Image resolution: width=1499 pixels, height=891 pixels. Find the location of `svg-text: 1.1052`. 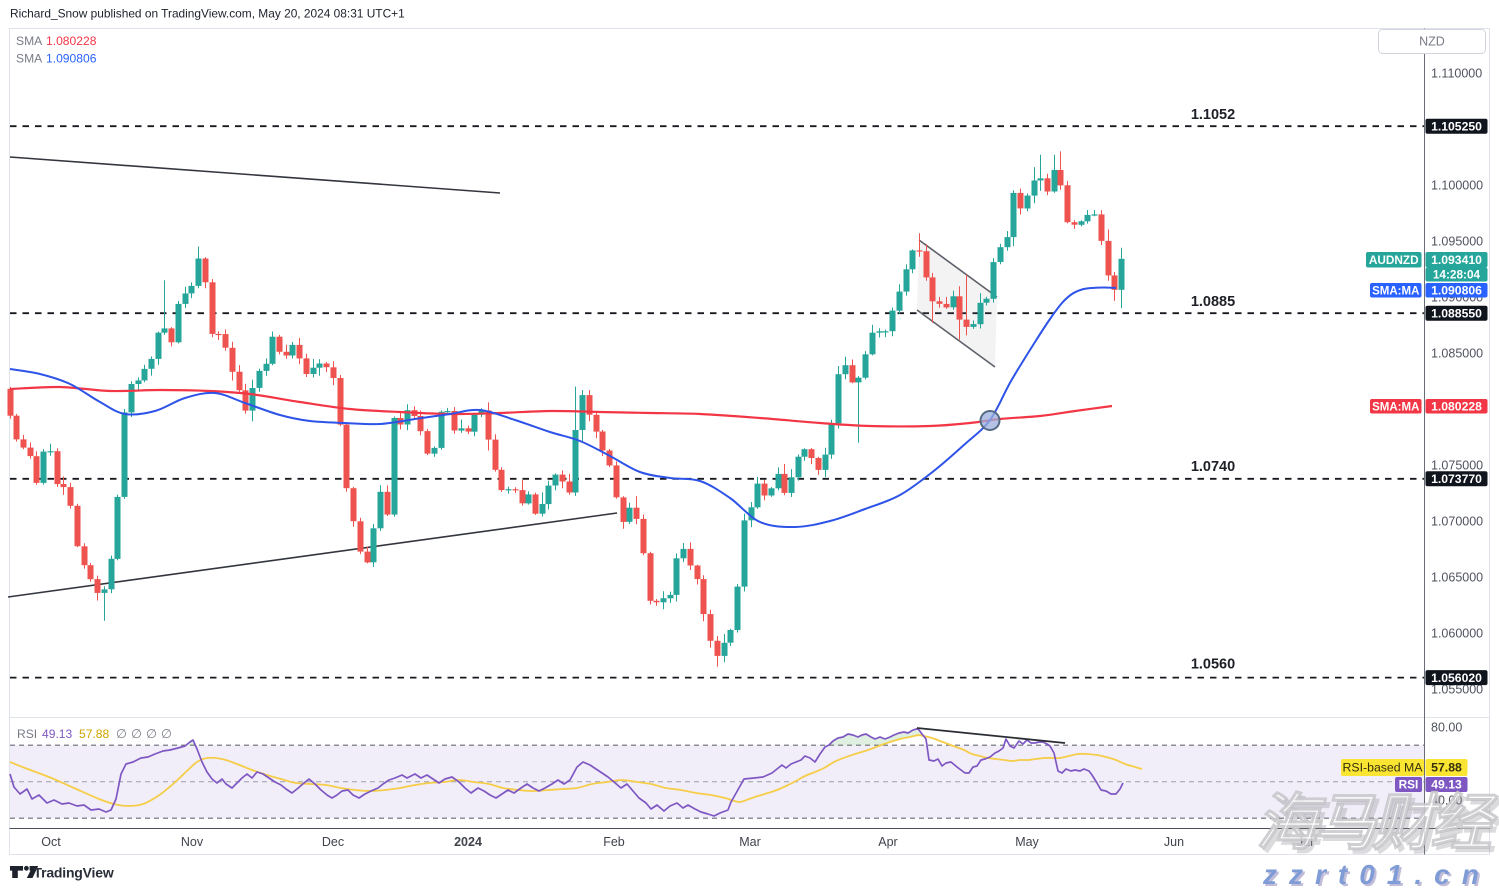

svg-text: 1.1052 is located at coordinates (1213, 115).